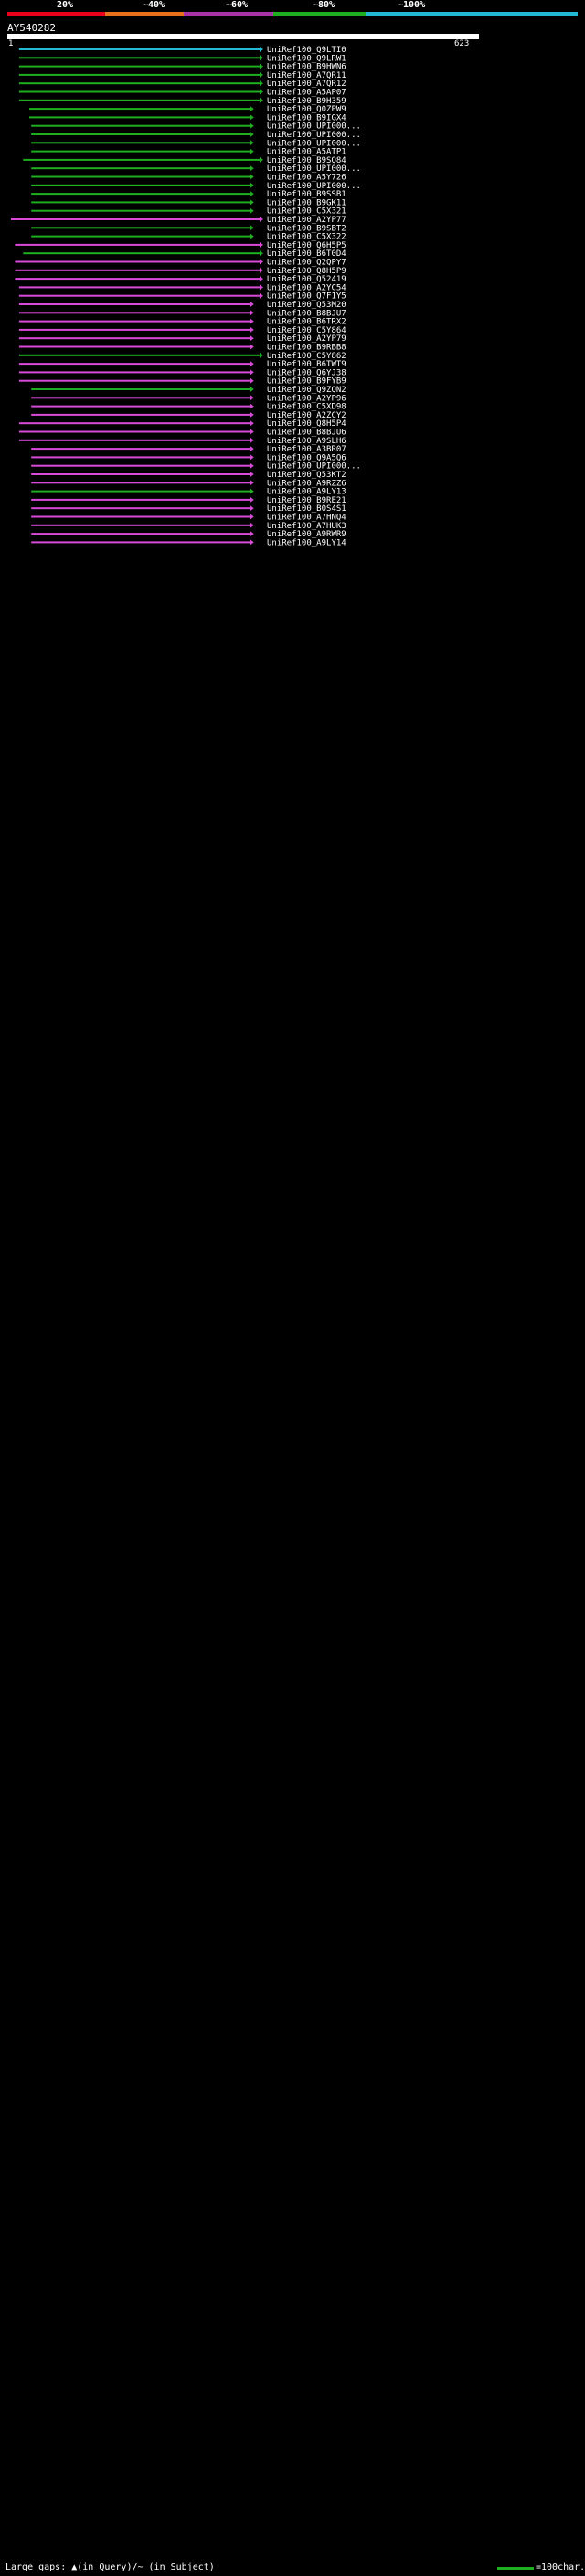 The height and width of the screenshot is (2576, 585). I want to click on hit-row: UniRef100_Q0ZPW9, so click(187, 109).